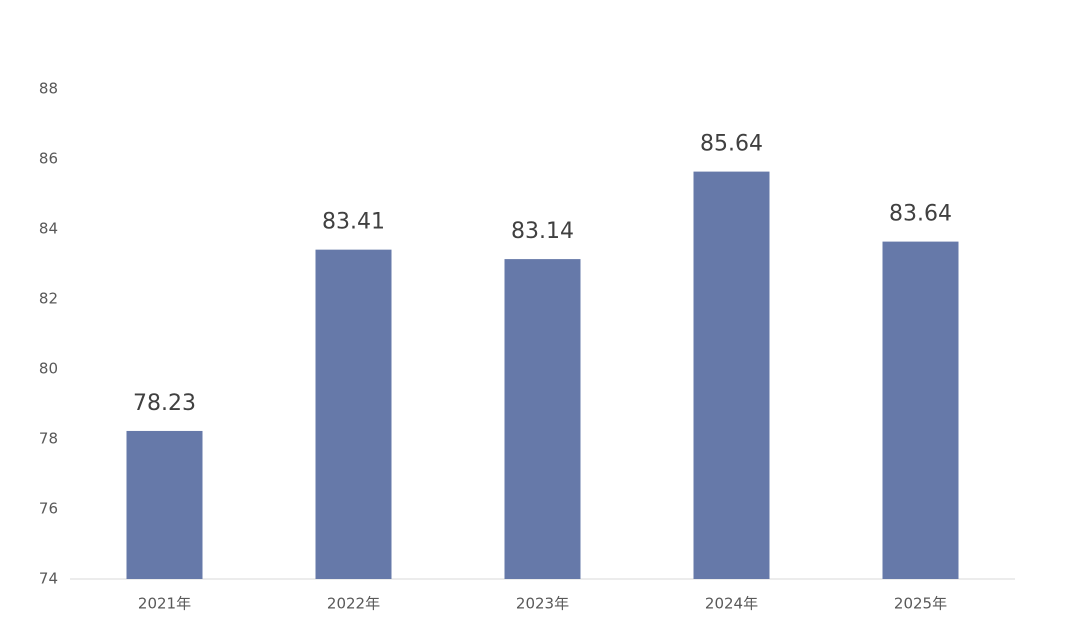 The width and height of the screenshot is (1080, 626). What do you see at coordinates (542, 231) in the screenshot?
I see `value-label: 83.14` at bounding box center [542, 231].